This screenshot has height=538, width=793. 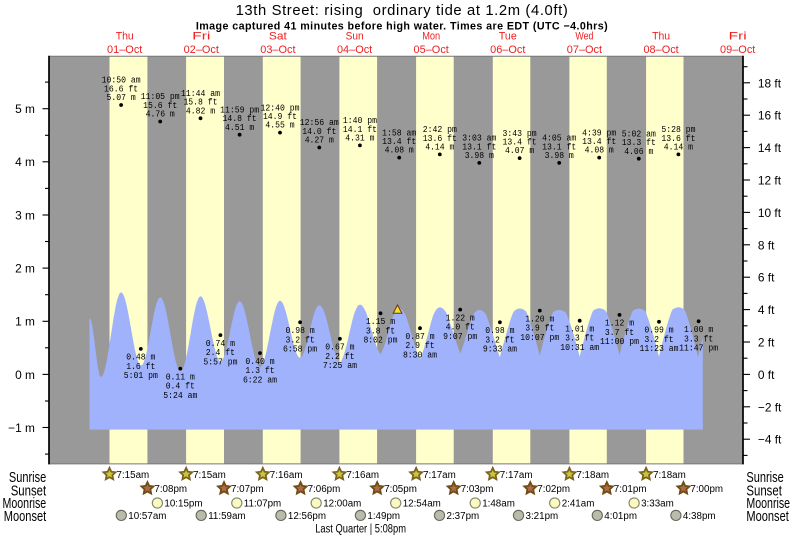 I want to click on svg-text: 4.07 m, so click(x=519, y=151).